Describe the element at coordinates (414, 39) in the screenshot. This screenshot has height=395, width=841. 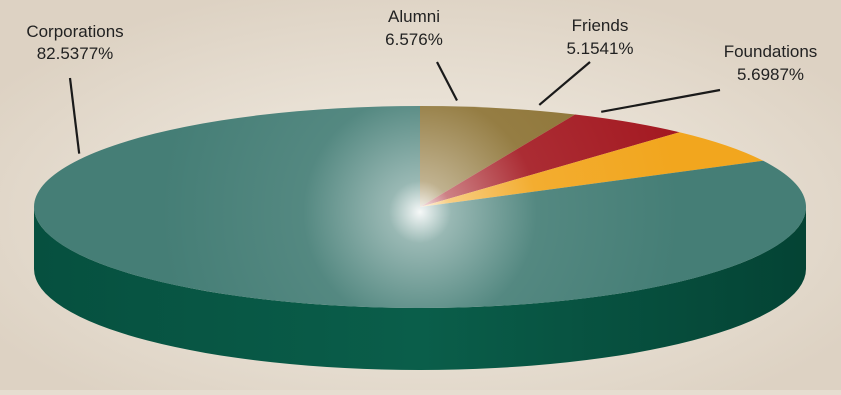
I see `slice-value-alumni: 6.576%` at that location.